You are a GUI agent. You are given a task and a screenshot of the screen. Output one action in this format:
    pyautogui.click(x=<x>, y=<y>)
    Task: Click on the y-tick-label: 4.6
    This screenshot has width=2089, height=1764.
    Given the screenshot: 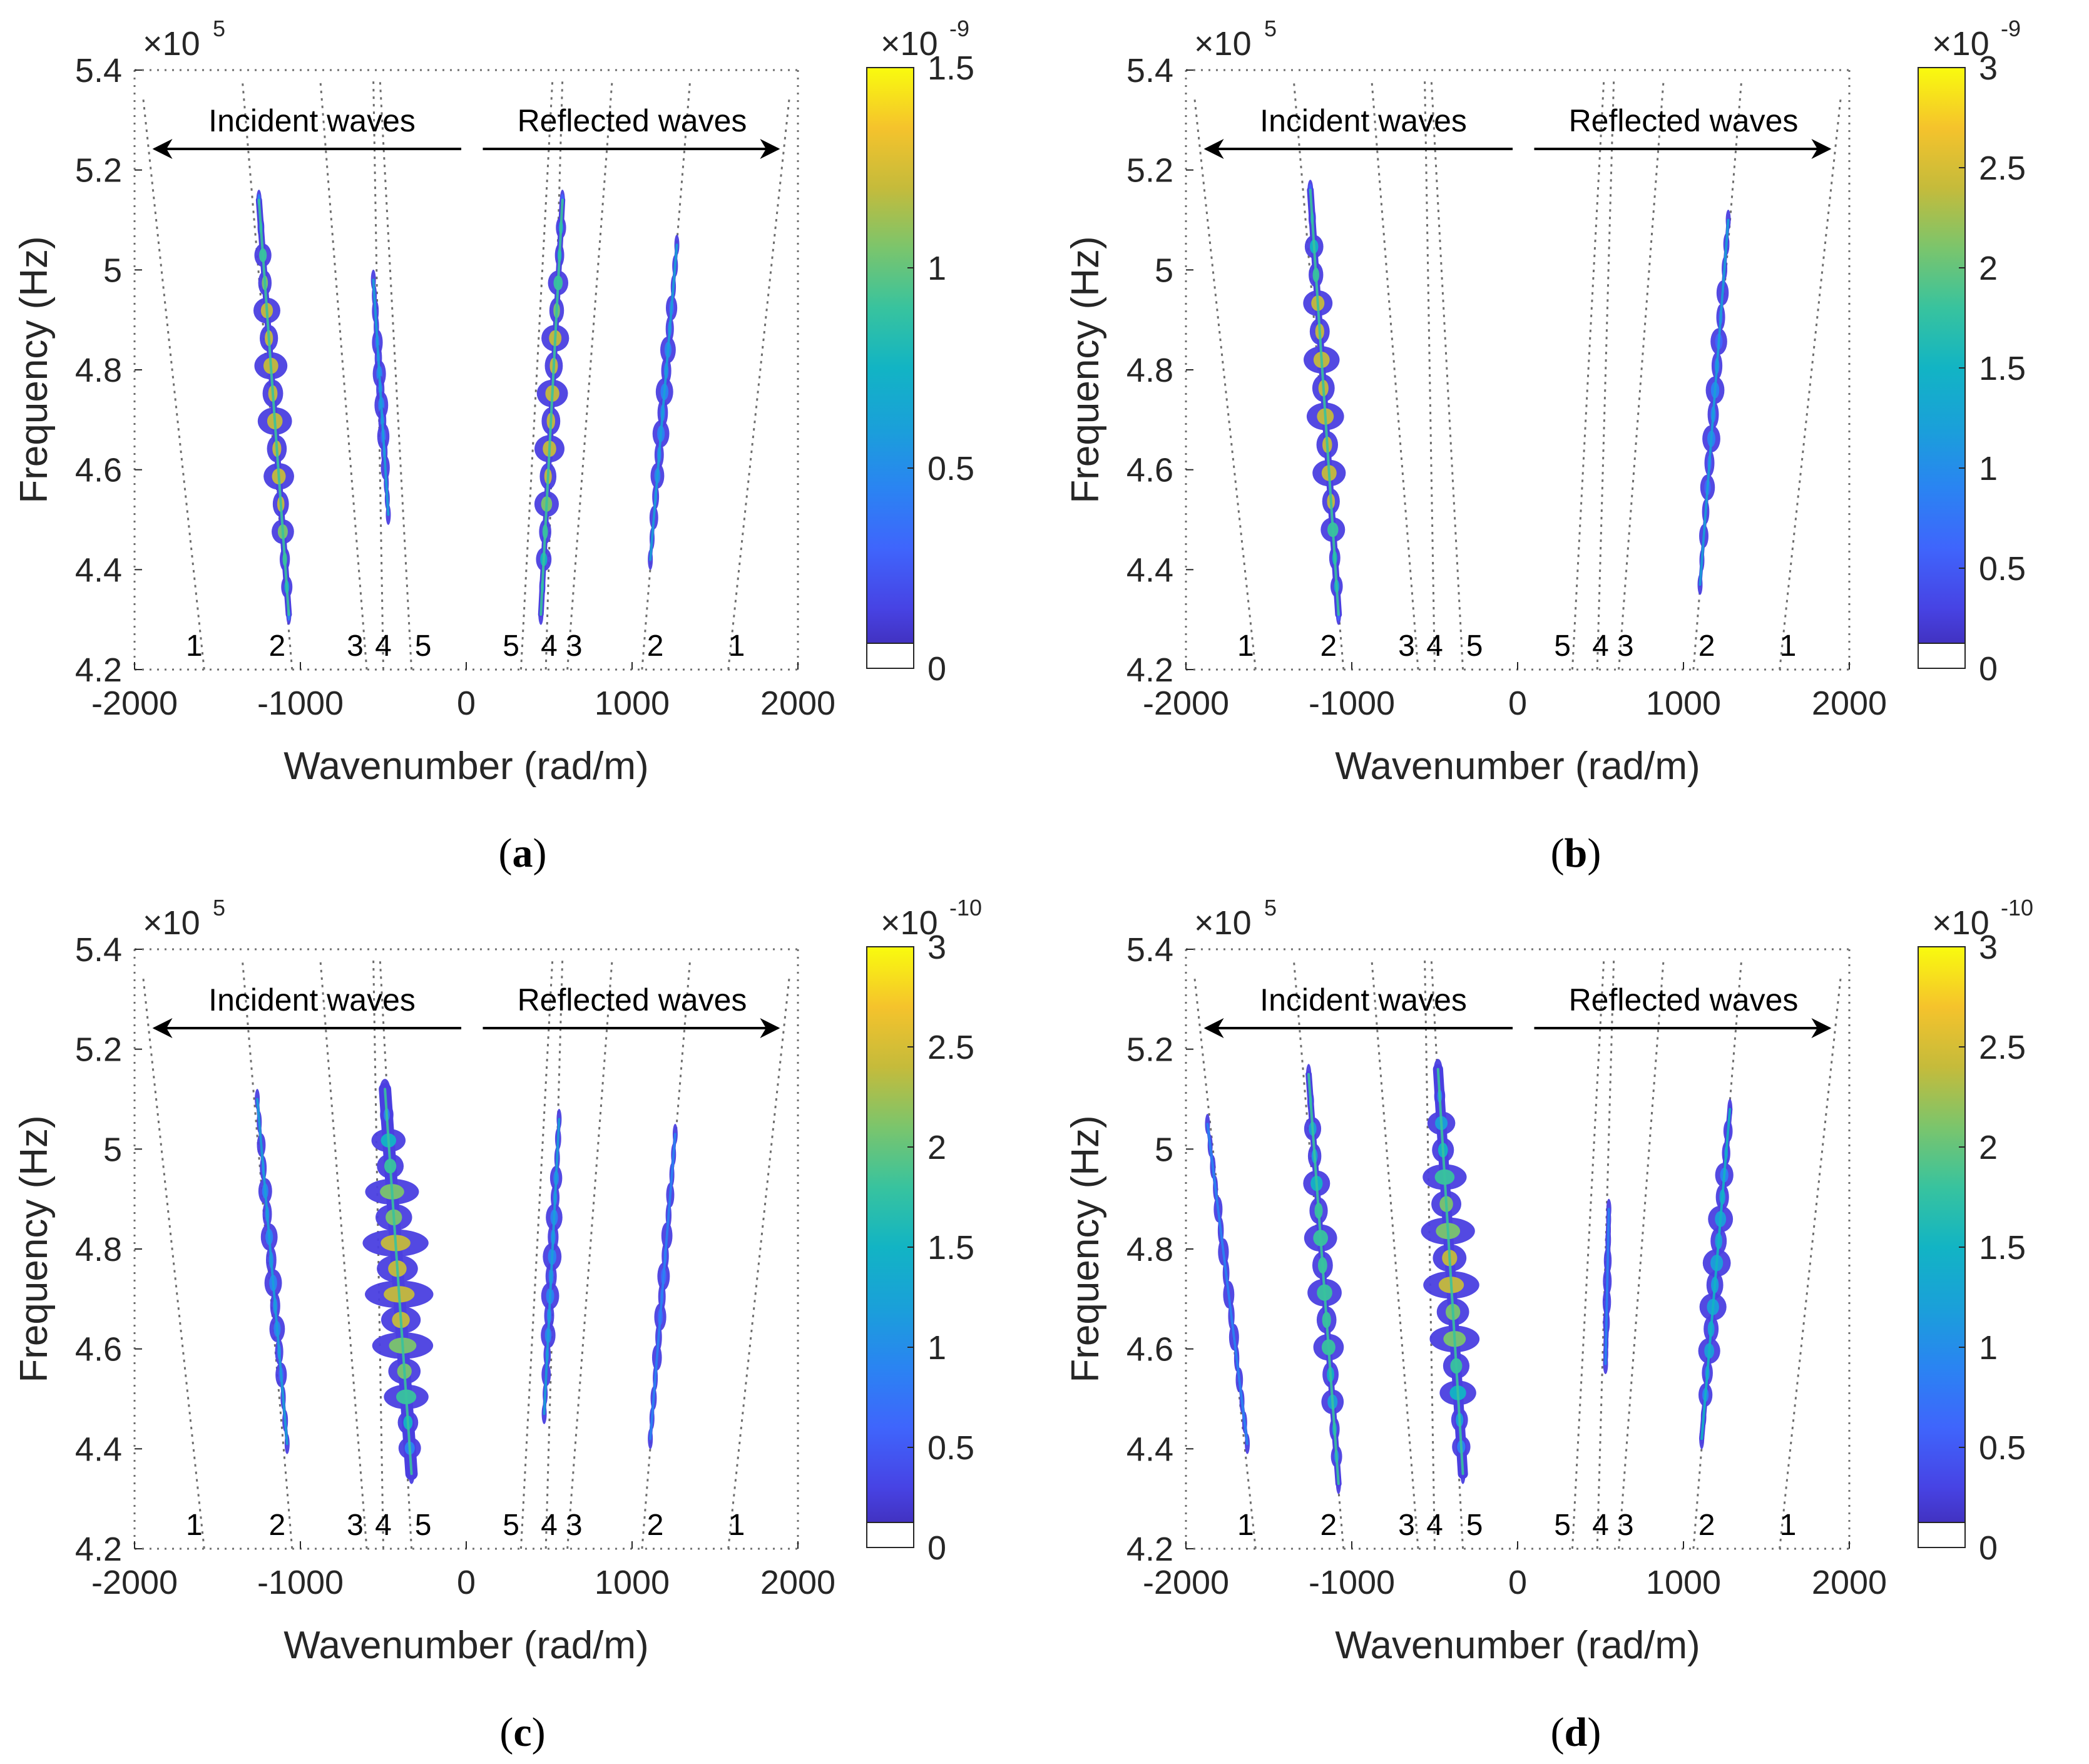 What is the action you would take?
    pyautogui.click(x=1149, y=1350)
    